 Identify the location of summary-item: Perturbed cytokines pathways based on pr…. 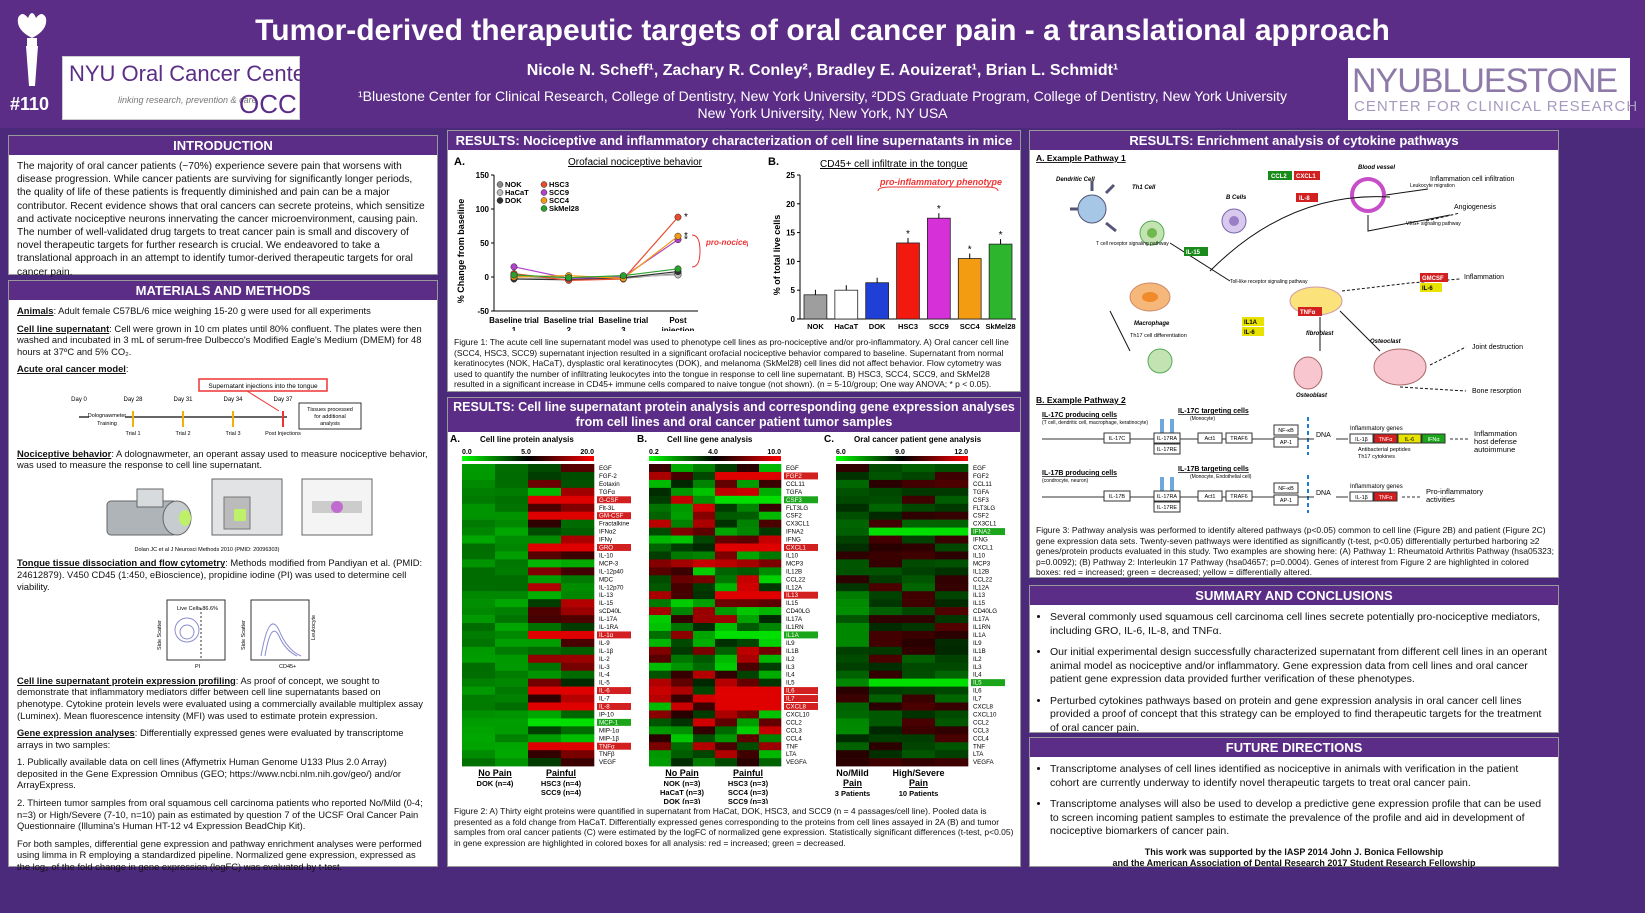
(1300, 715).